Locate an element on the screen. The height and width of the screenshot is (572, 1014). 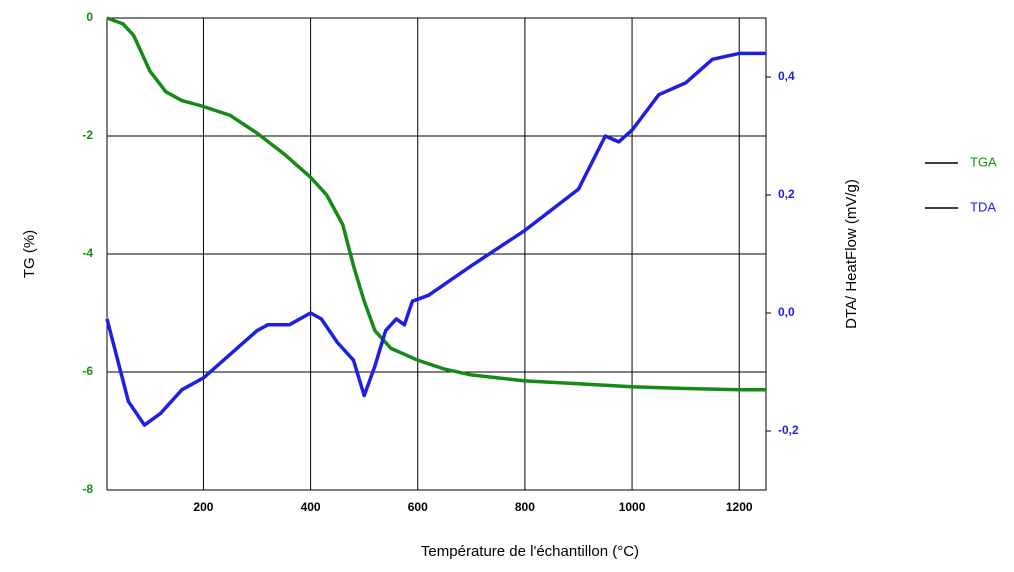
x-tick-label: 800 is located at coordinates (525, 507).